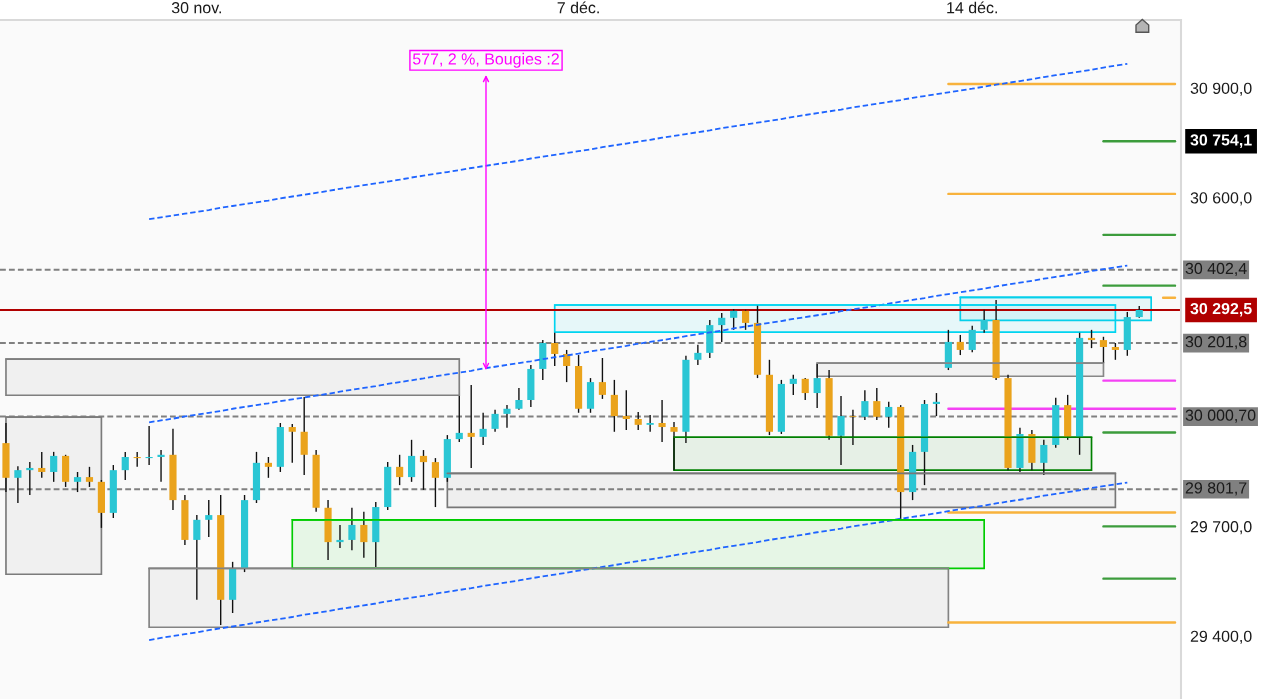 The width and height of the screenshot is (1282, 699). What do you see at coordinates (1216, 269) in the screenshot?
I see `ref-line-label: 30 402,4` at bounding box center [1216, 269].